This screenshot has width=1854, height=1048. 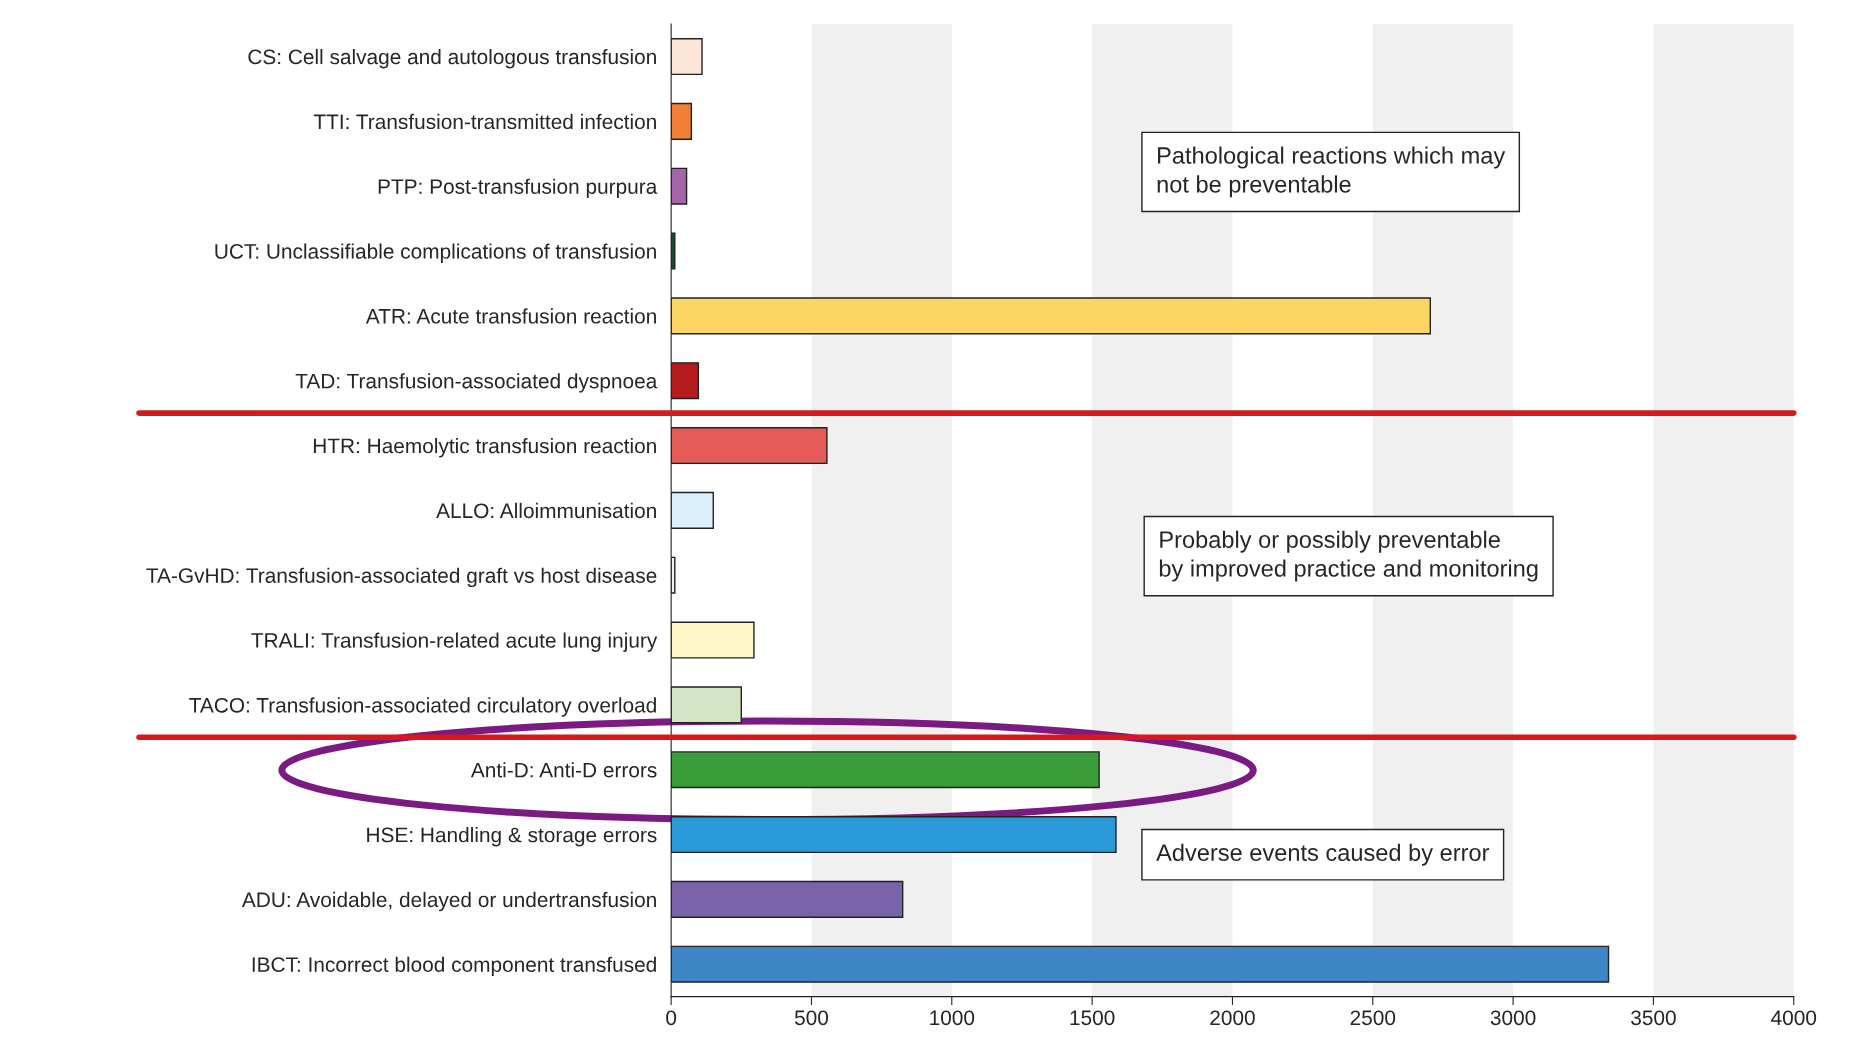 I want to click on y-tick-label: UCT: Unclassifiable complications of transfusion, so click(x=435, y=253).